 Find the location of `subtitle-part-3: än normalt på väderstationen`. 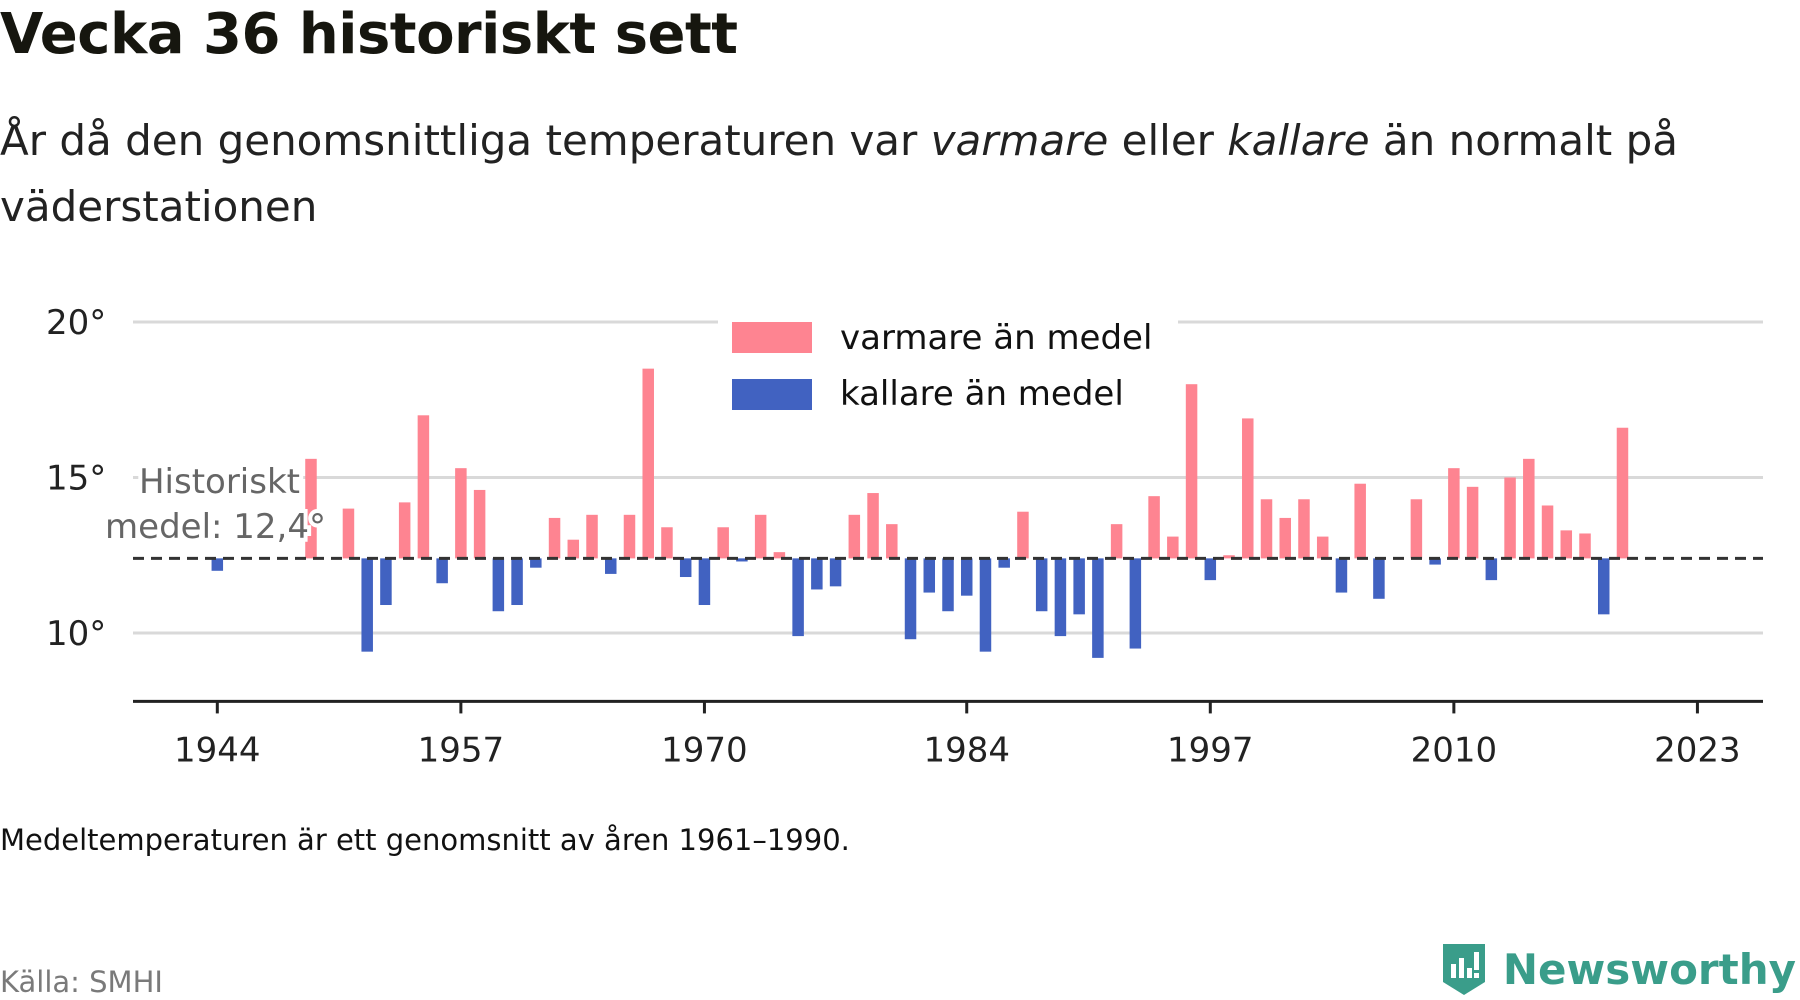

subtitle-part-3: än normalt på väderstationen is located at coordinates (839, 173).